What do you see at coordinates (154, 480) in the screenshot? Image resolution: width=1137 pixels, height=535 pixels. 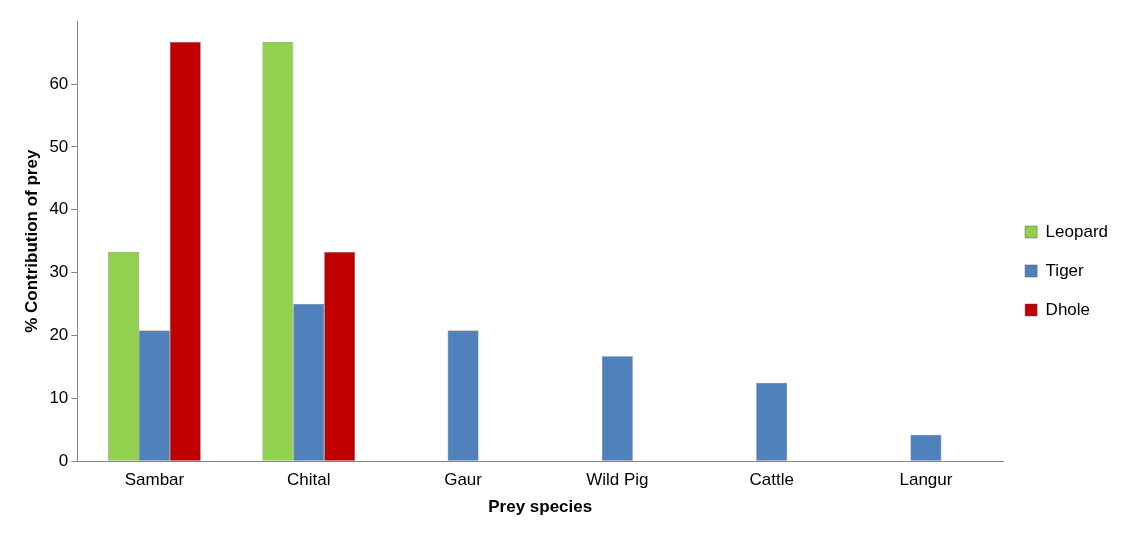 I see `x-tick-label: Sambar` at bounding box center [154, 480].